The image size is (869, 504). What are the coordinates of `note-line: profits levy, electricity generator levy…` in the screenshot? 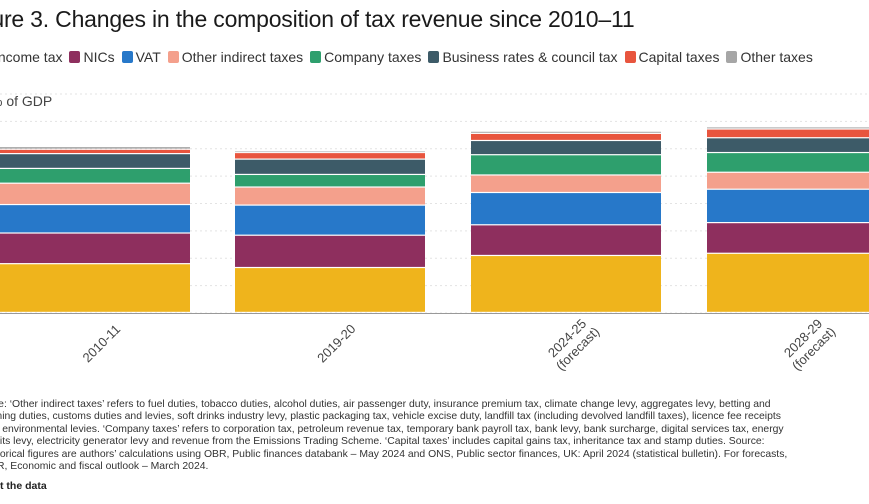 It's located at (382, 442).